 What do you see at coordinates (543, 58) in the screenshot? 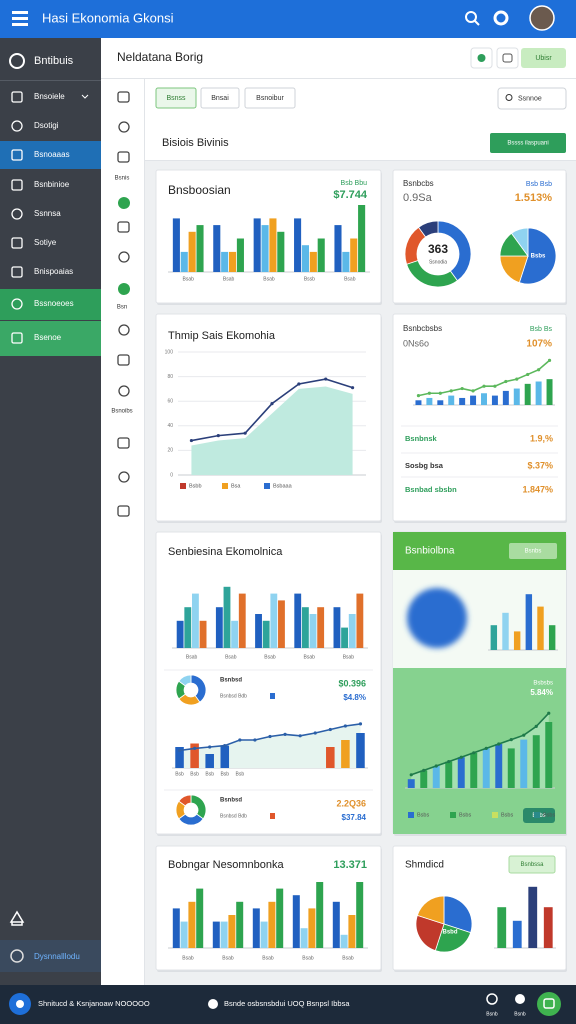
I see `header-button` at bounding box center [543, 58].